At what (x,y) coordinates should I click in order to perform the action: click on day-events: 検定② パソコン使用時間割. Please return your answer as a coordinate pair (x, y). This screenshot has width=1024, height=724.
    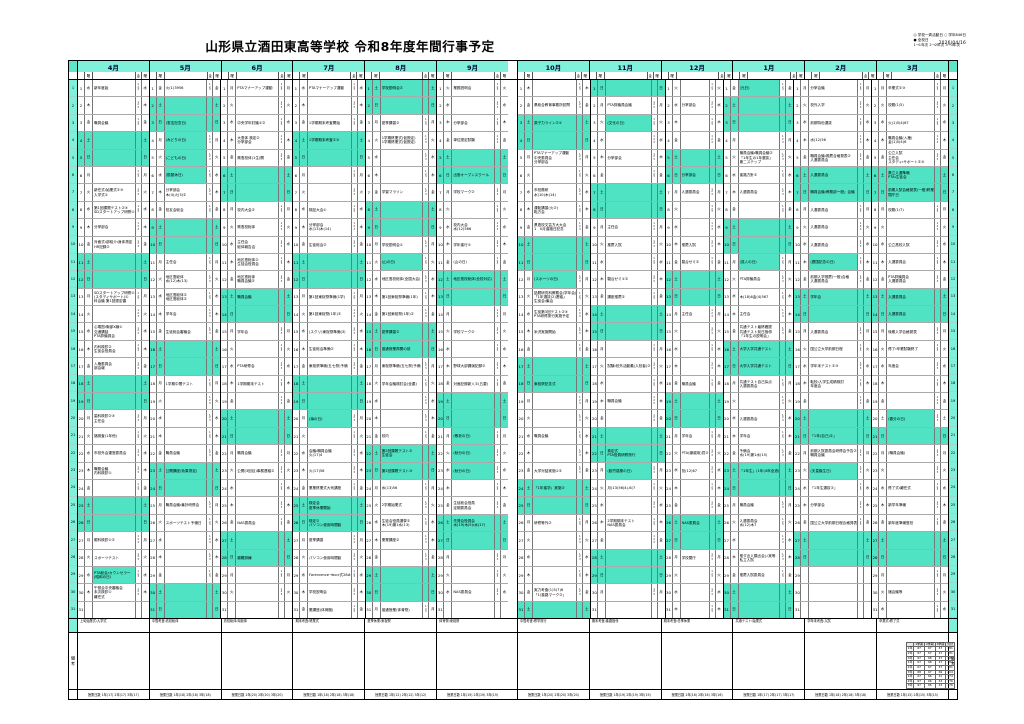
    Looking at the image, I should click on (329, 523).